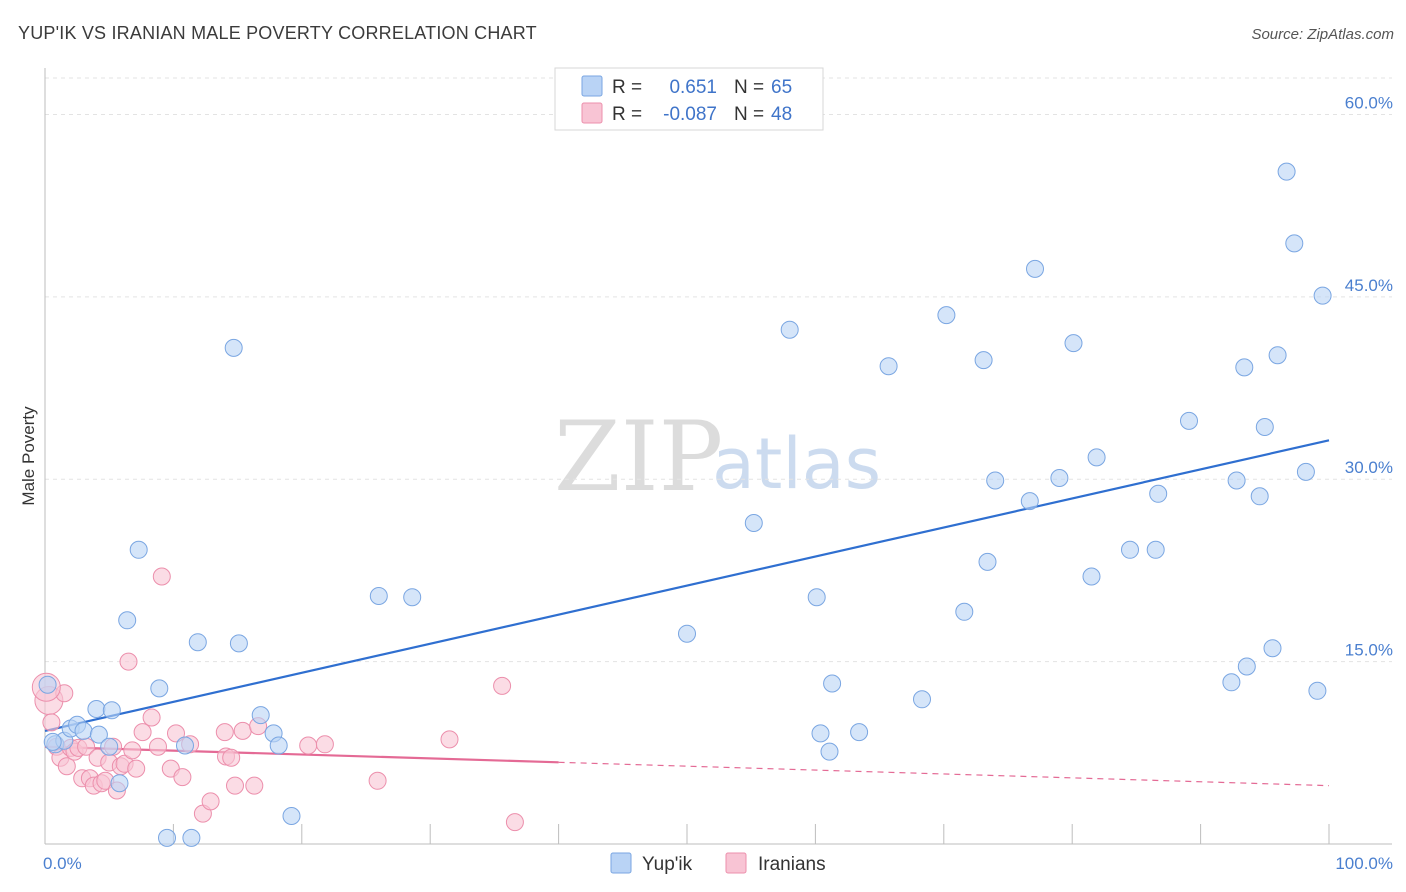 Image resolution: width=1406 pixels, height=892 pixels. What do you see at coordinates (690, 114) in the screenshot?
I see `legend-r-value-iranians: -0.087` at bounding box center [690, 114].